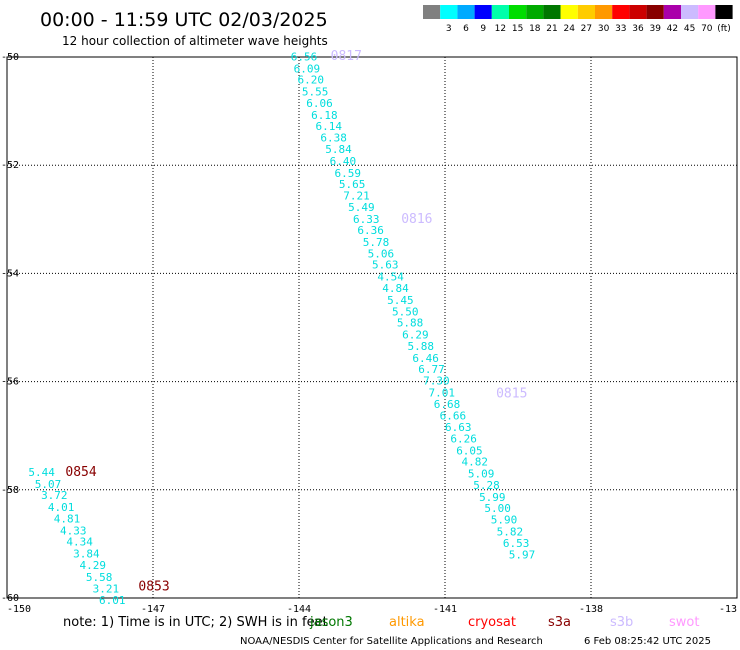  What do you see at coordinates (511, 394) in the screenshot?
I see `pass-time-label: 0815` at bounding box center [511, 394].